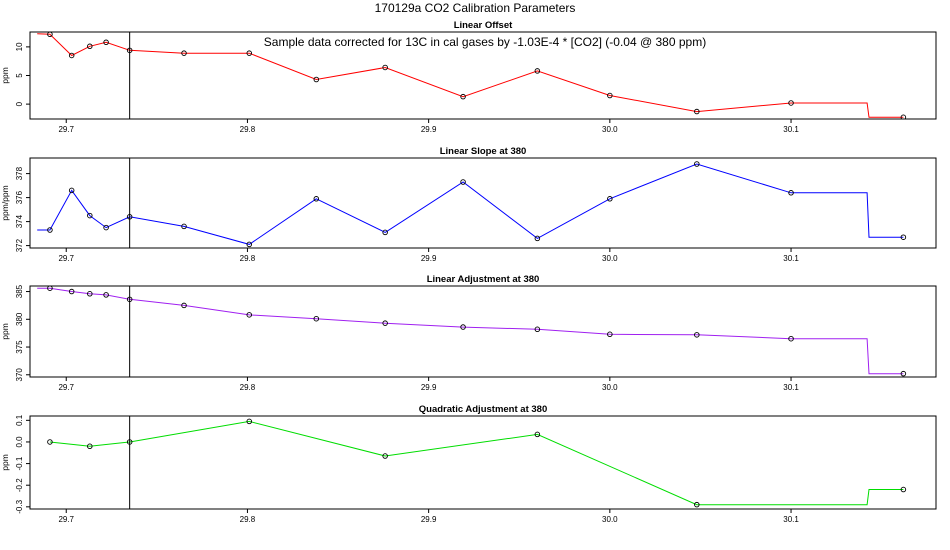 This screenshot has height=550, width=950. What do you see at coordinates (19, 173) in the screenshot?
I see `y-tick-label: 378` at bounding box center [19, 173].